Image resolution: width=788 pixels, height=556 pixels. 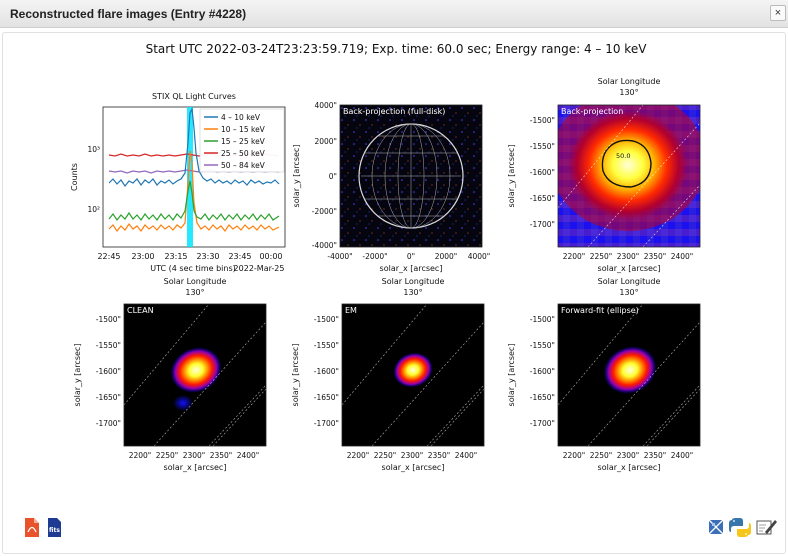 What do you see at coordinates (600, 310) in the screenshot?
I see `panel-label: Forward-fit (ellipse)` at bounding box center [600, 310].